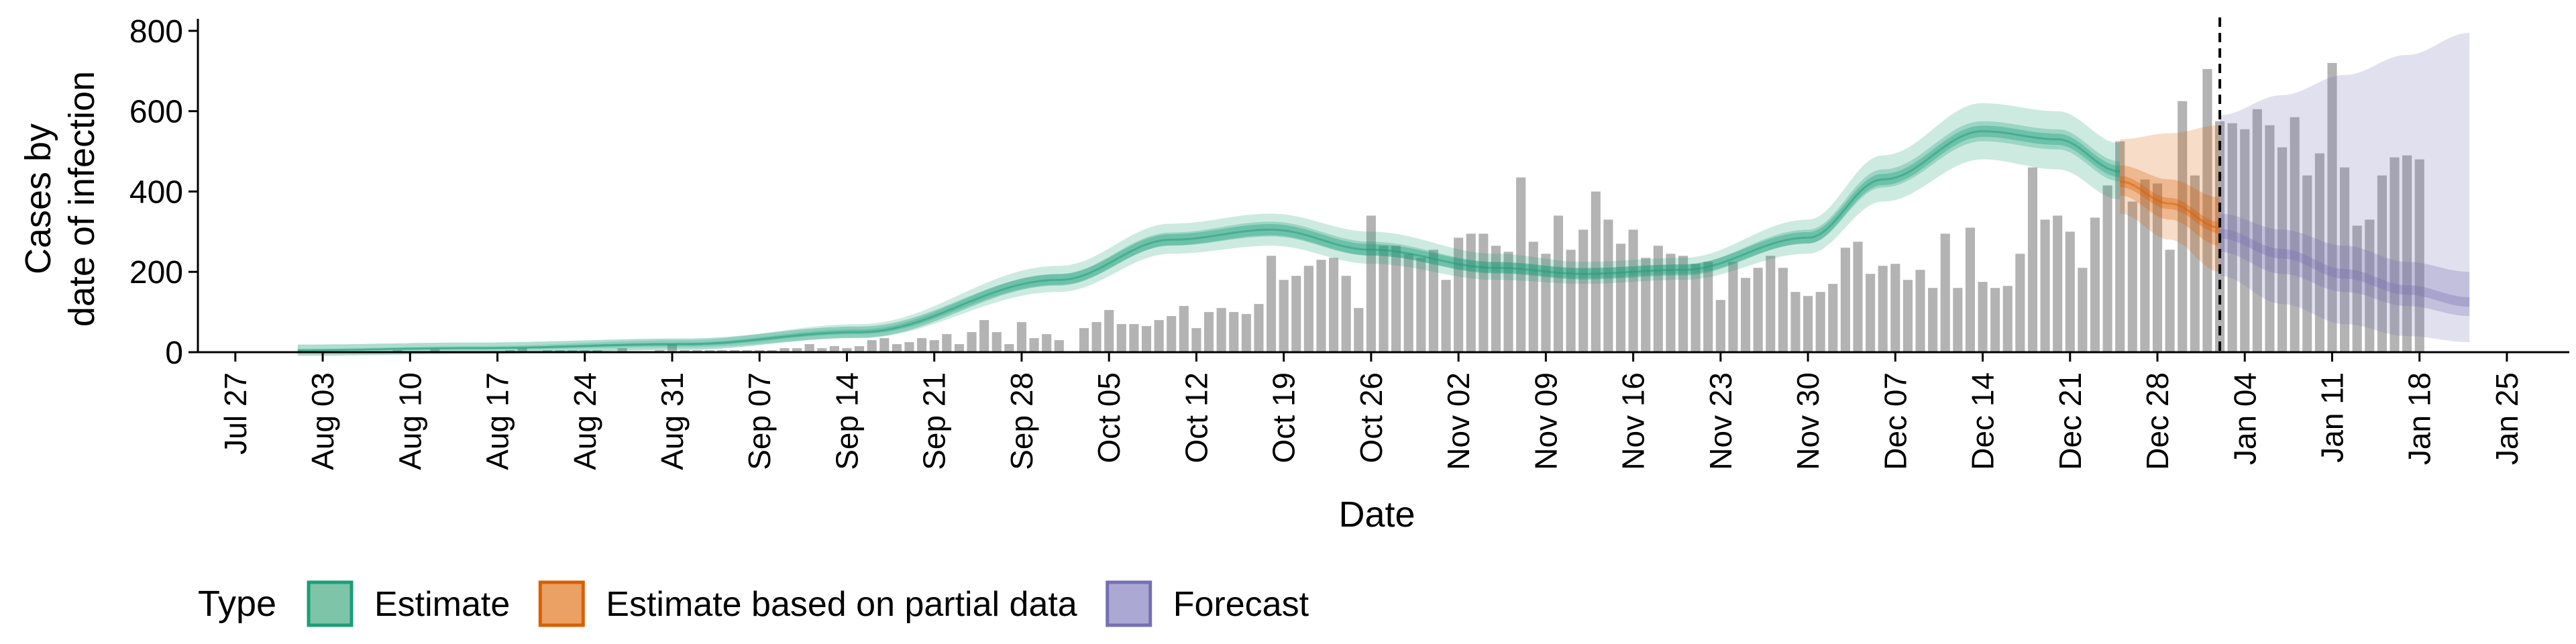 This screenshot has height=644, width=2576. I want to click on x-tick-label: Sep 21, so click(934, 421).